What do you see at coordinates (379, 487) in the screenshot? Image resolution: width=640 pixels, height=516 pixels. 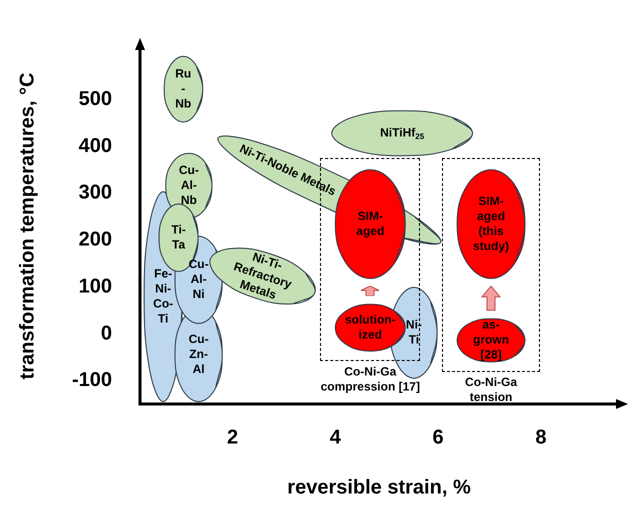 I see `x-axis-title: reversible strain, %` at bounding box center [379, 487].